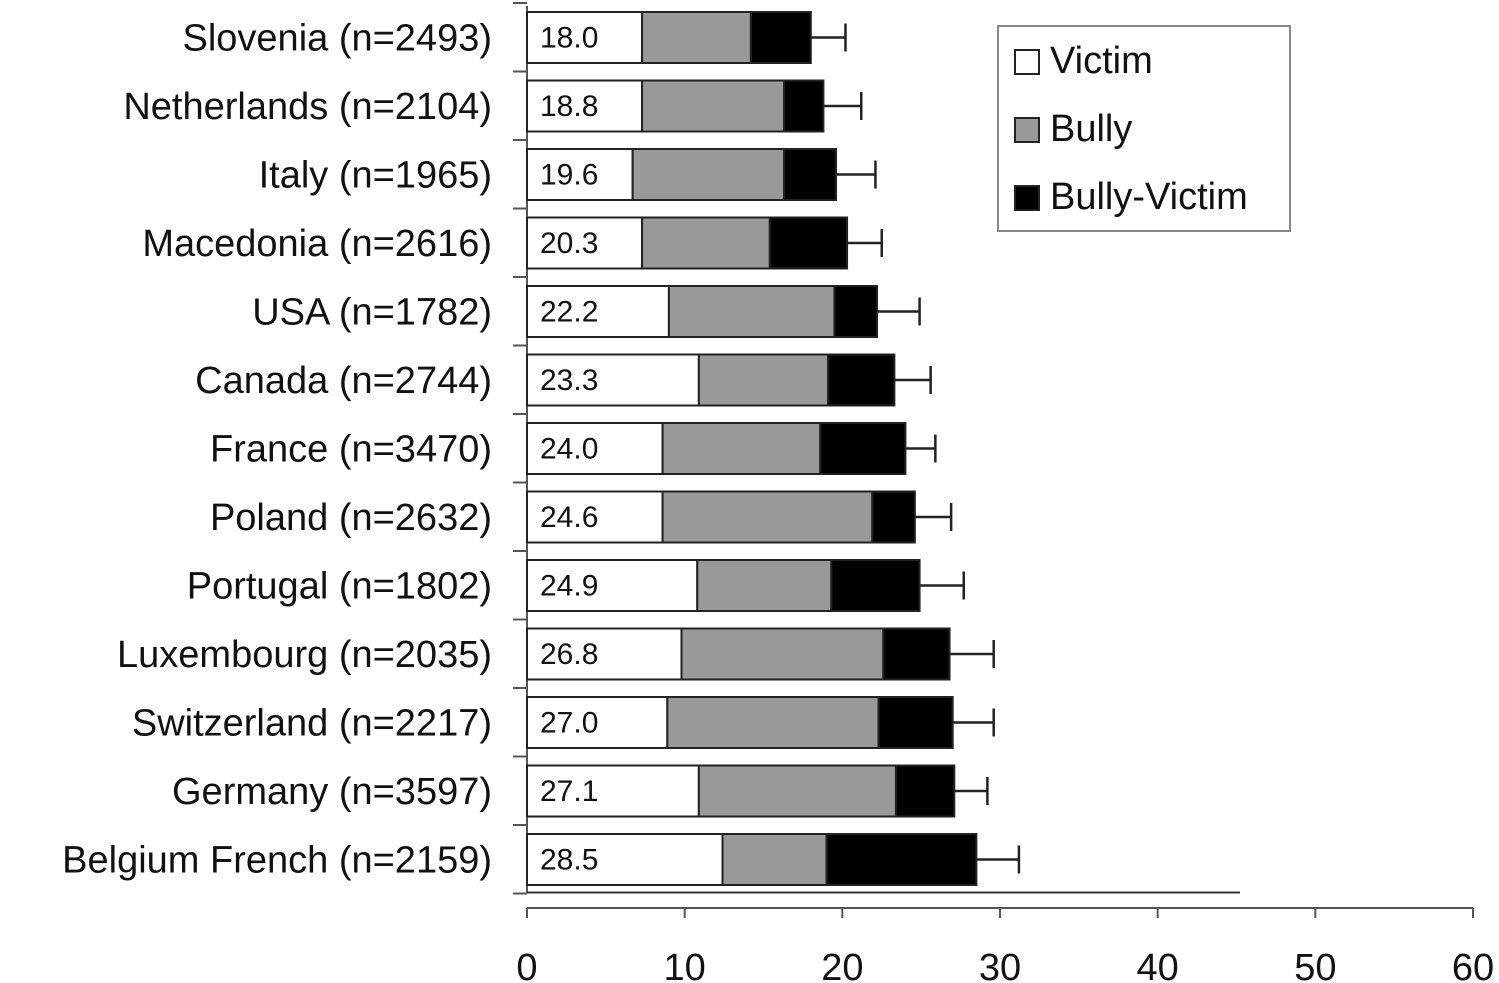 The image size is (1499, 983). I want to click on total-value-label: 24.0, so click(569, 449).